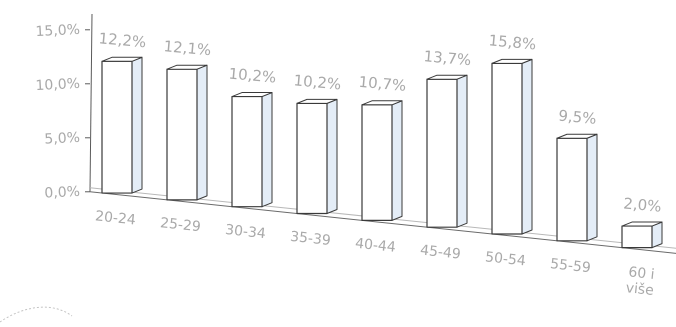 This screenshot has width=676, height=327. Describe the element at coordinates (512, 42) in the screenshot. I see `data-label: 15,8%` at that location.